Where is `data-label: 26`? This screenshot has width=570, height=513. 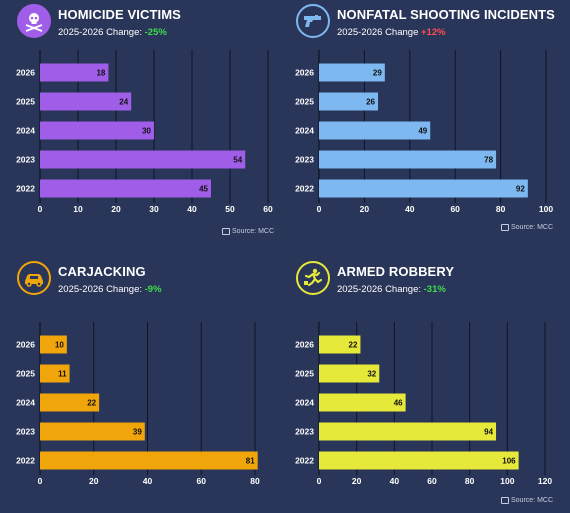 data-label: 26 is located at coordinates (370, 102).